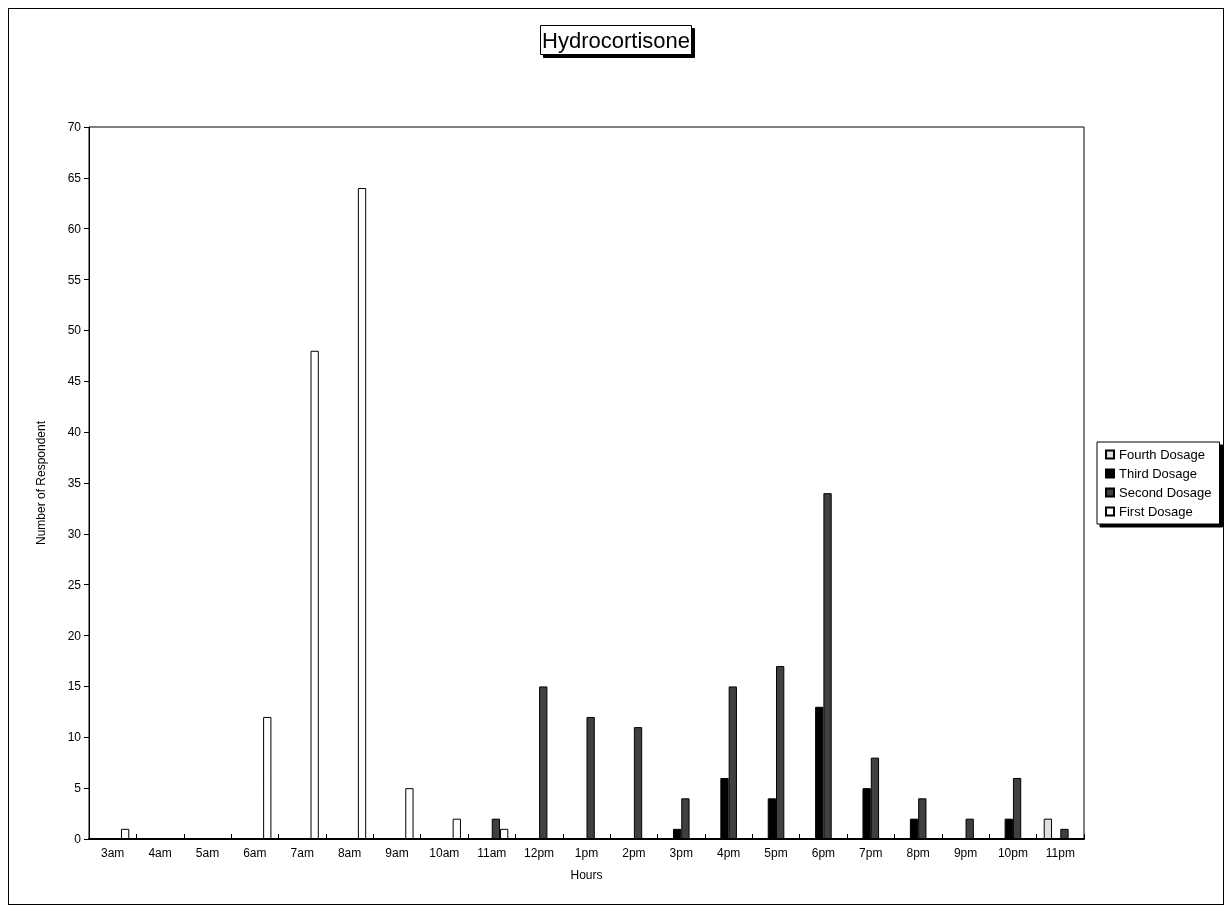 This screenshot has height=911, width=1230. Describe the element at coordinates (41, 483) in the screenshot. I see `y-axis-title: Number of Respondent` at that location.